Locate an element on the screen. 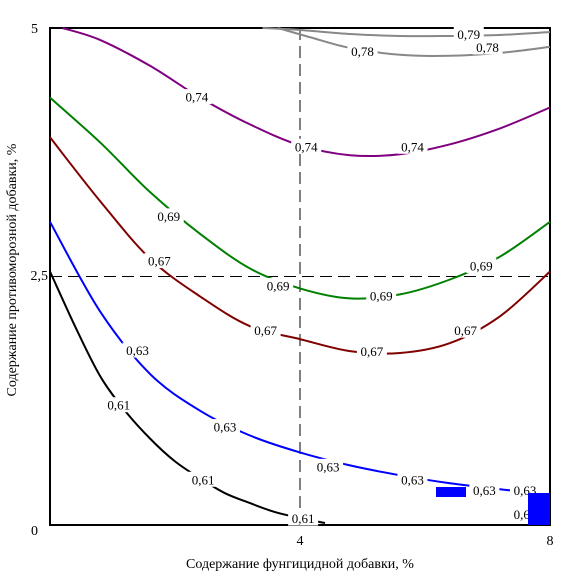 The width and height of the screenshot is (567, 572). y-axis-title: Содержание противоморозной добавки, % is located at coordinates (12, 269).